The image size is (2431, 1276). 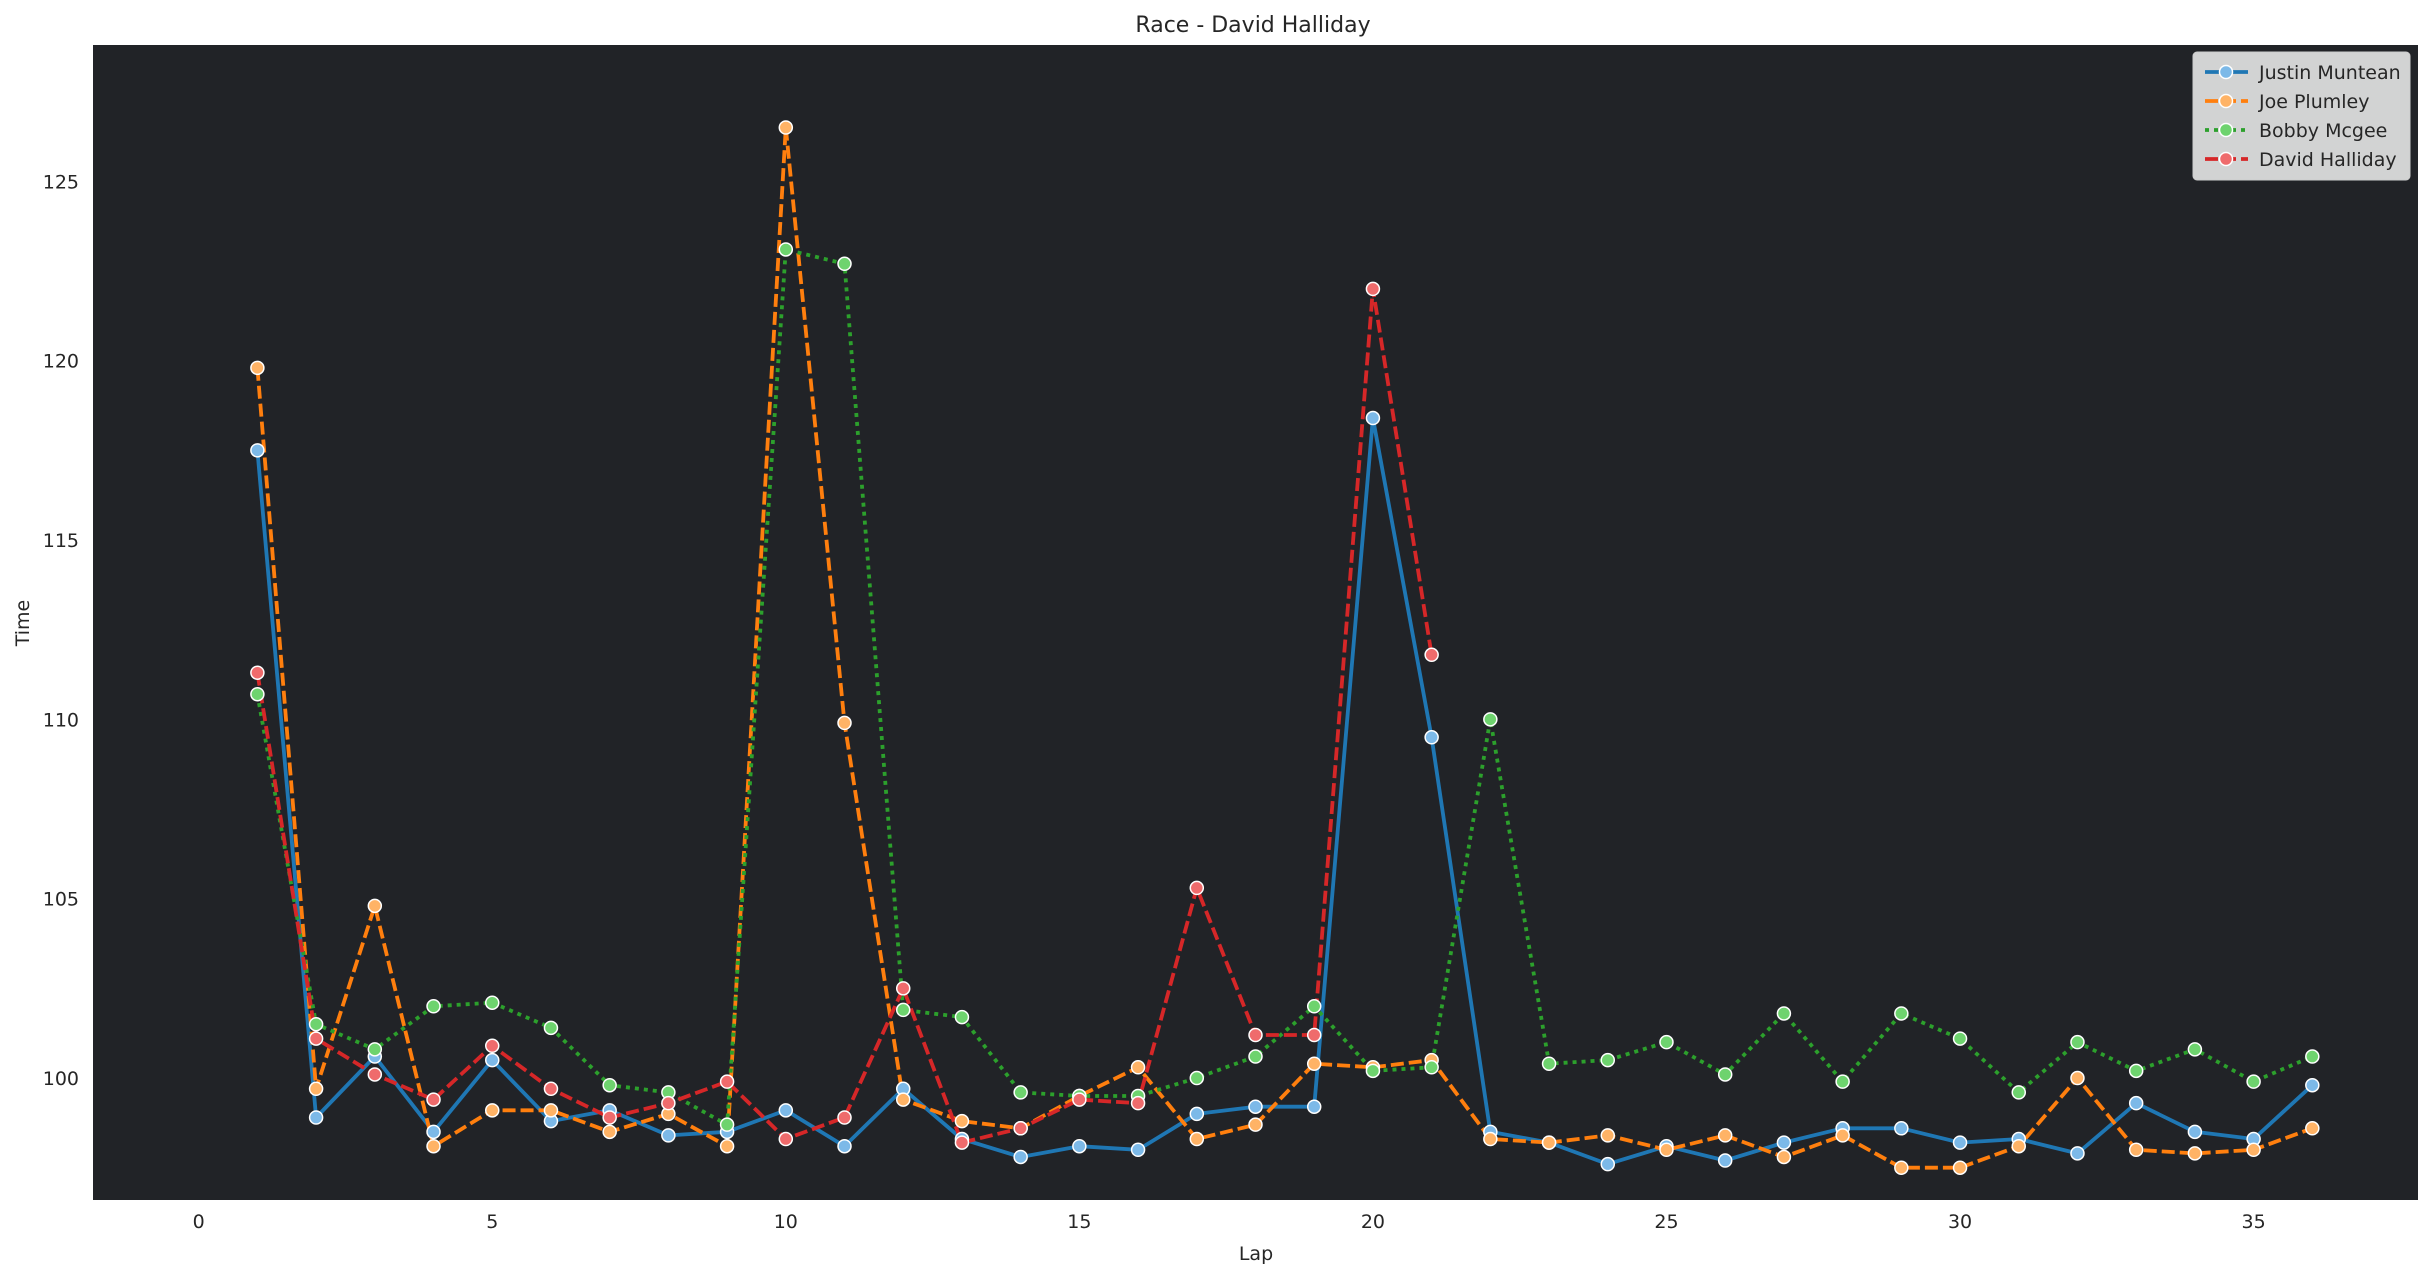 What do you see at coordinates (2313, 102) in the screenshot?
I see `legend-label: Joe Plumley` at bounding box center [2313, 102].